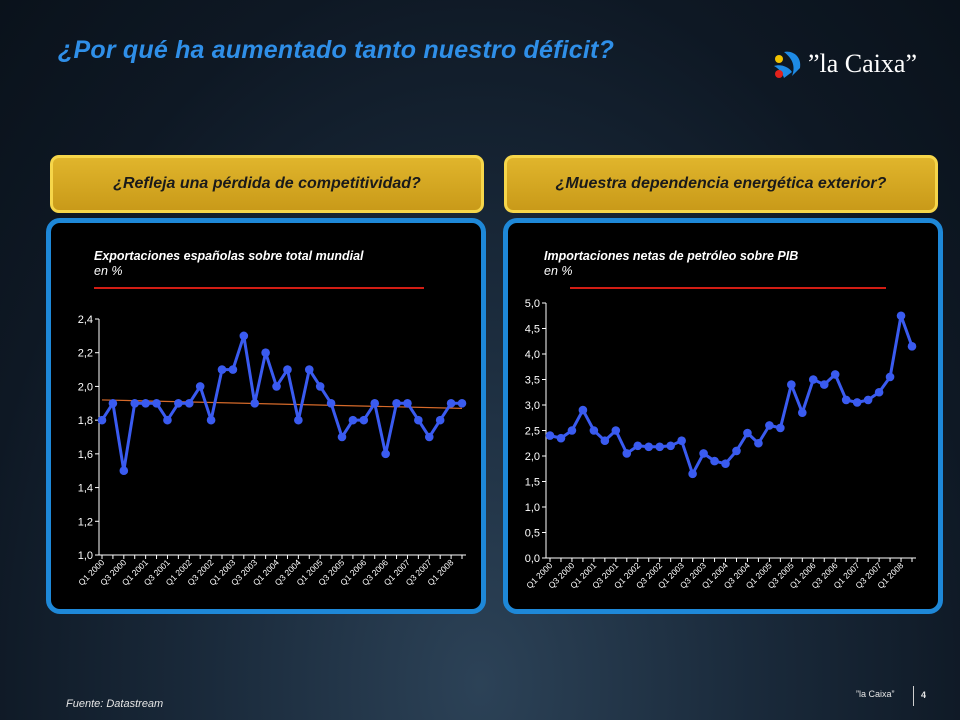 The image size is (960, 720). I want to click on y-tick-label: 2,2, so click(85, 354).